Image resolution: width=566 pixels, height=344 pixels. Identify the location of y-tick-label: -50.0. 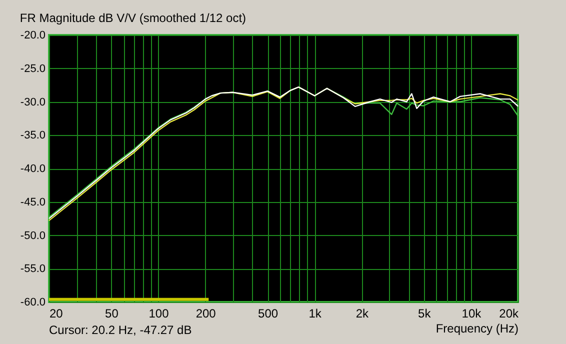
(33, 236).